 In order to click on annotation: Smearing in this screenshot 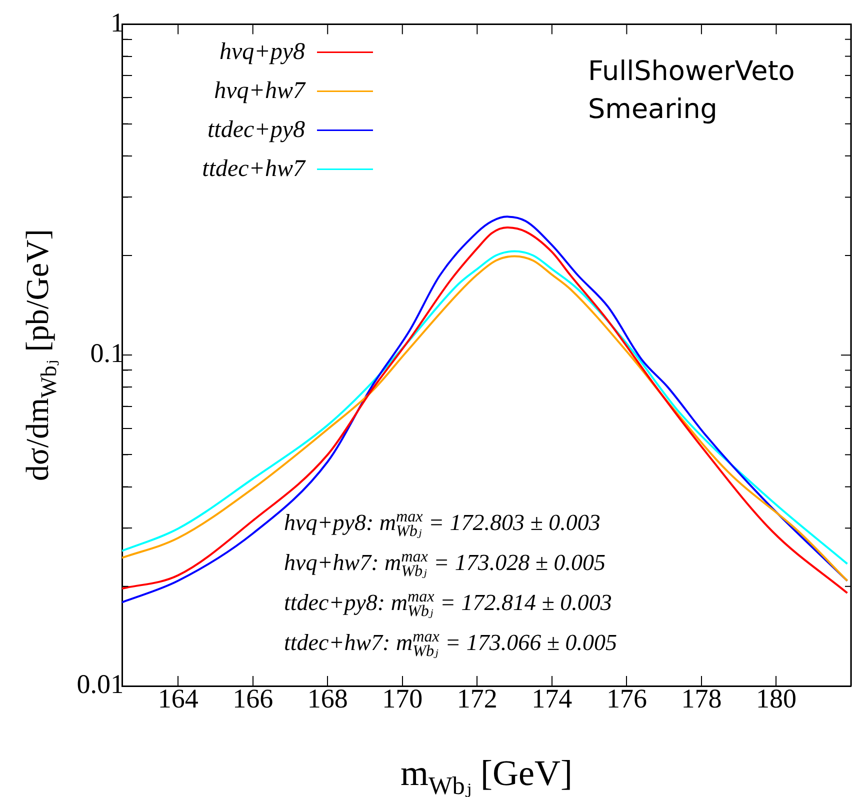, I will do `click(653, 109)`.